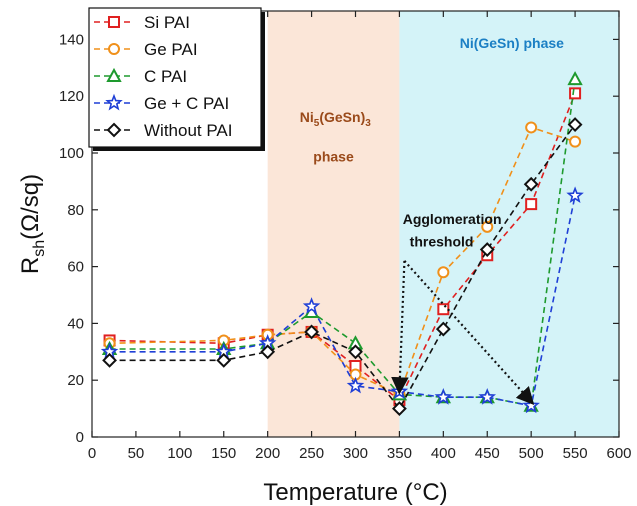 The height and width of the screenshot is (506, 637). Describe the element at coordinates (75, 210) in the screenshot. I see `y-tick-label: 80` at that location.